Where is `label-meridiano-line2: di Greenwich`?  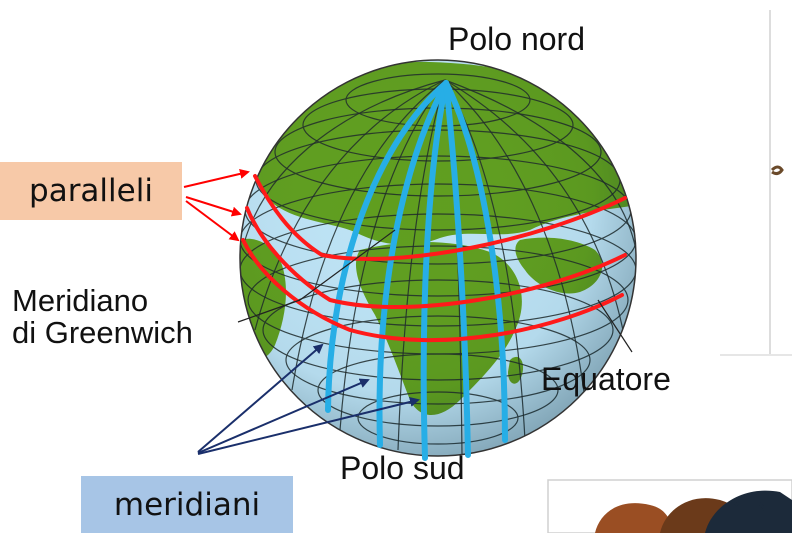
label-meridiano-line2: di Greenwich is located at coordinates (102, 332).